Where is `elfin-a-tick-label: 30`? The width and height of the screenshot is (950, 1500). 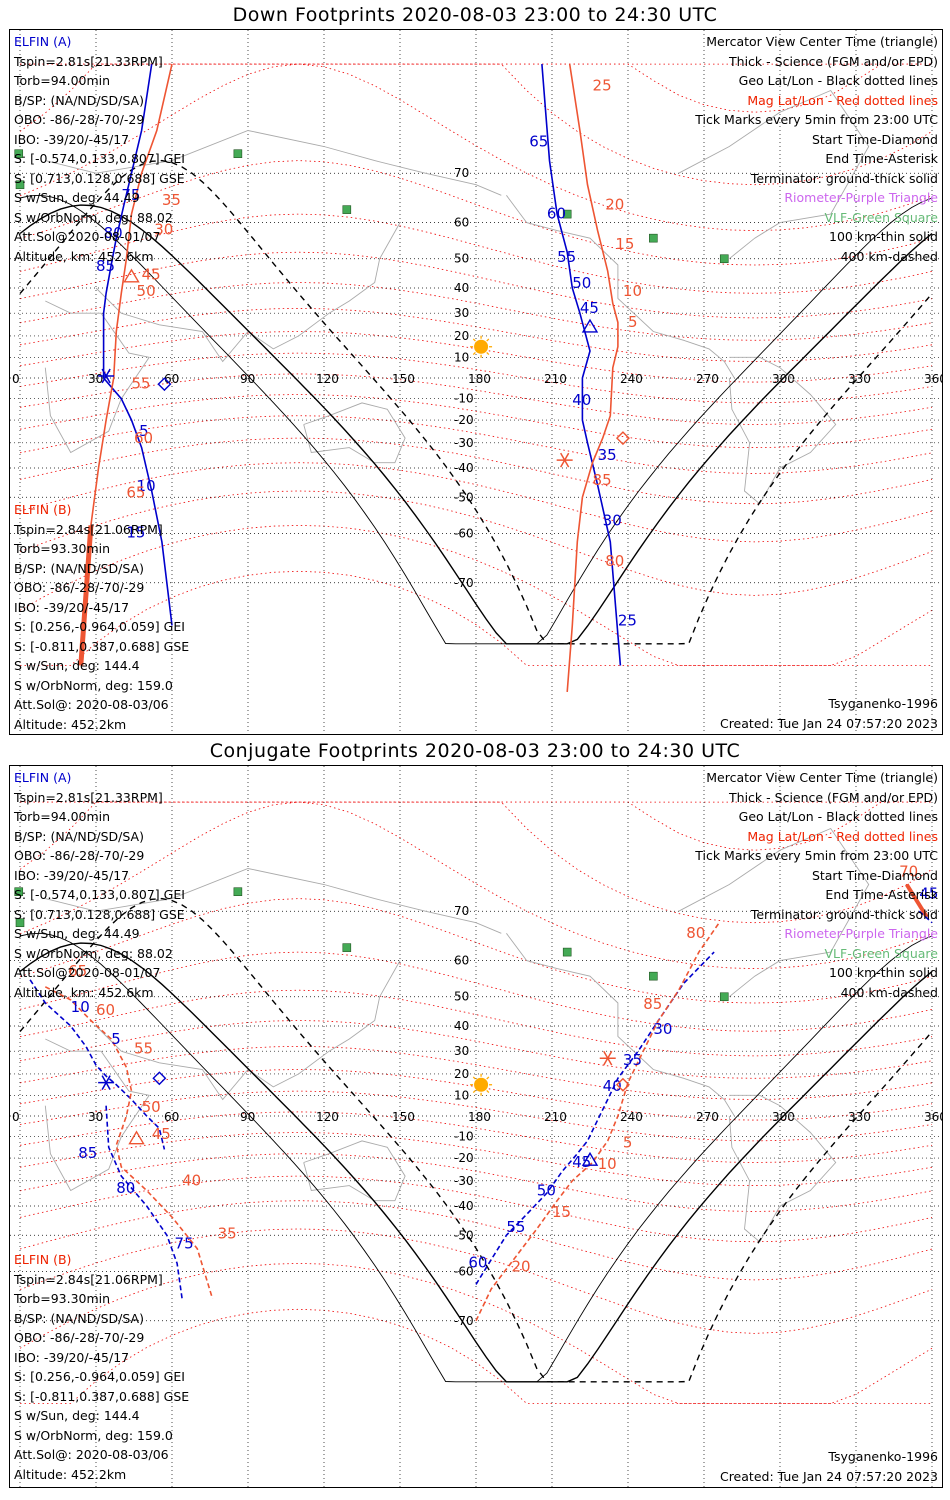
elfin-a-tick-label: 30 is located at coordinates (662, 1029).